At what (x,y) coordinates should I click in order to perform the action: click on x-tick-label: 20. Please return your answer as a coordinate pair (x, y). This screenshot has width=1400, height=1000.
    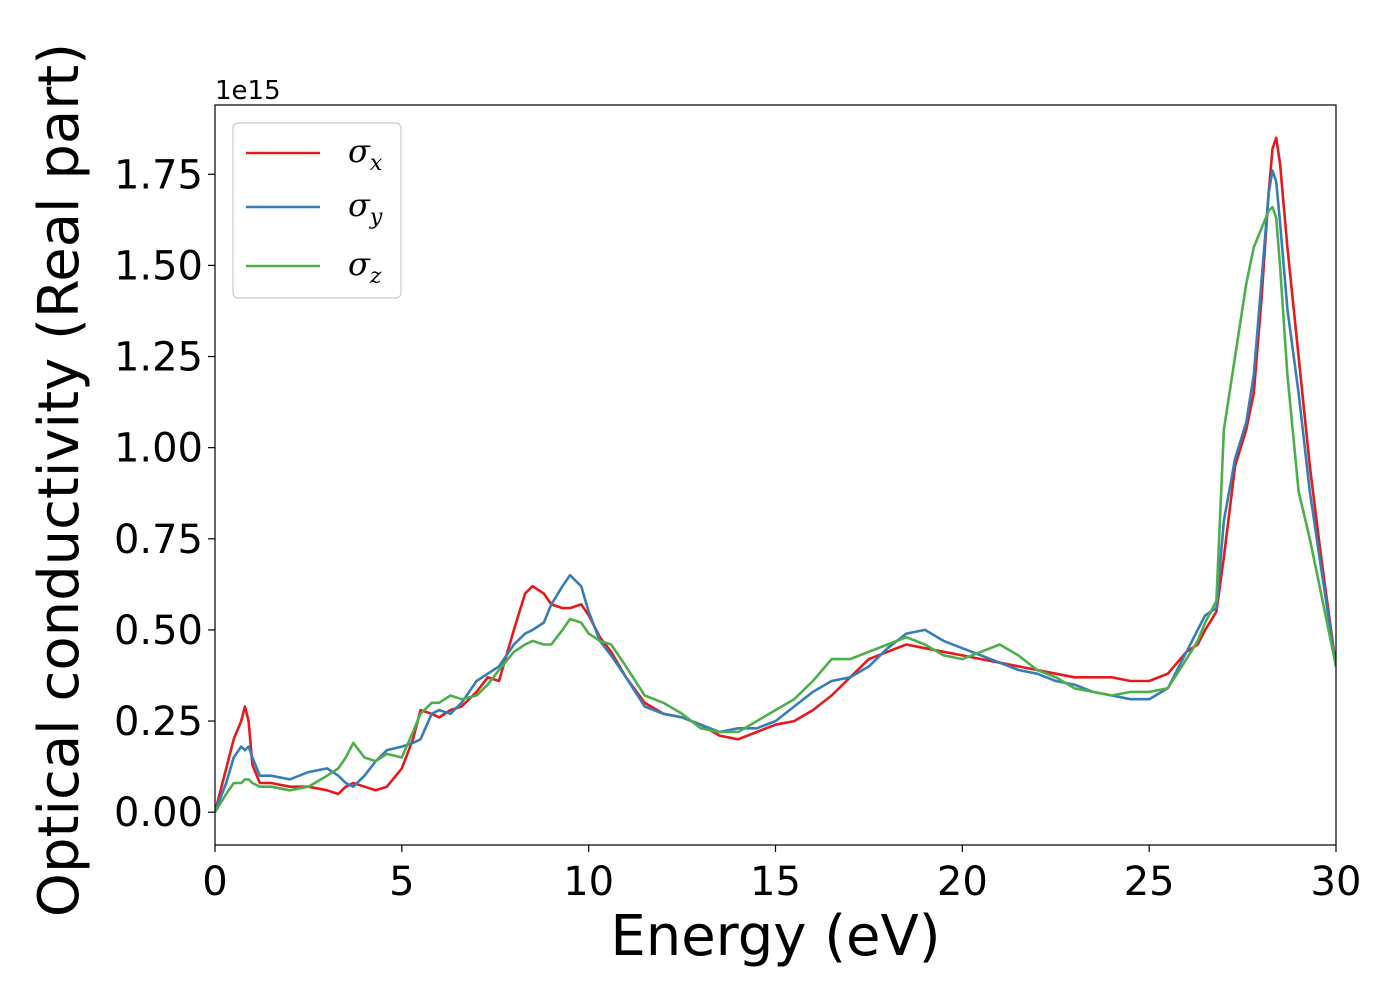
    Looking at the image, I should click on (962, 882).